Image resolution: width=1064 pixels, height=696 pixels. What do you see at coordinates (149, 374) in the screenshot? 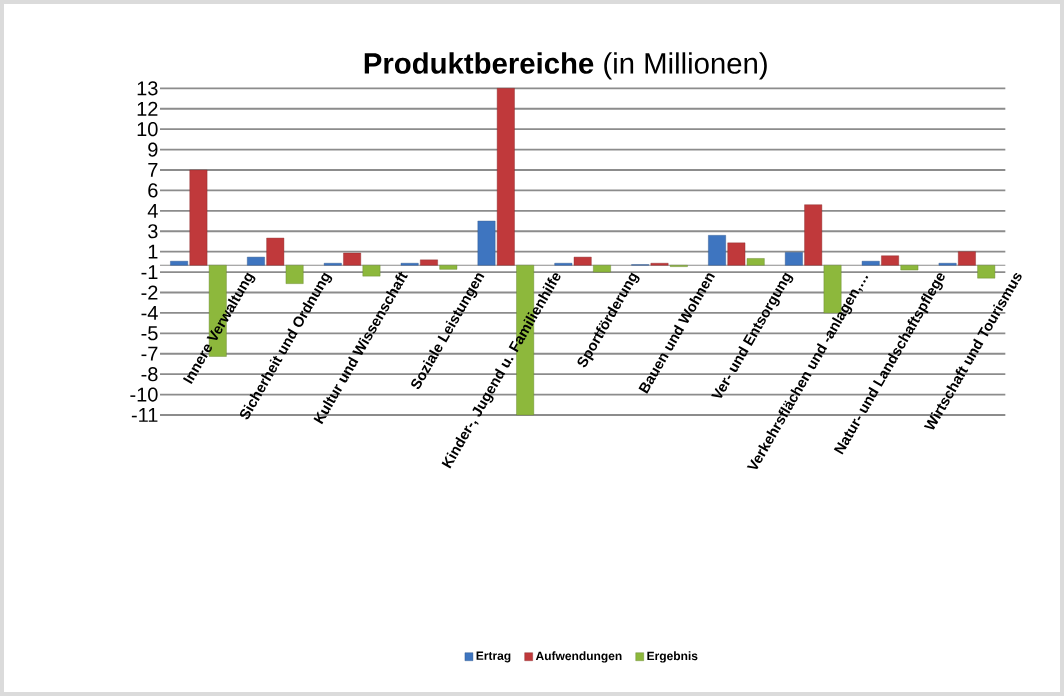
I see `y-tick-label: -8` at bounding box center [149, 374].